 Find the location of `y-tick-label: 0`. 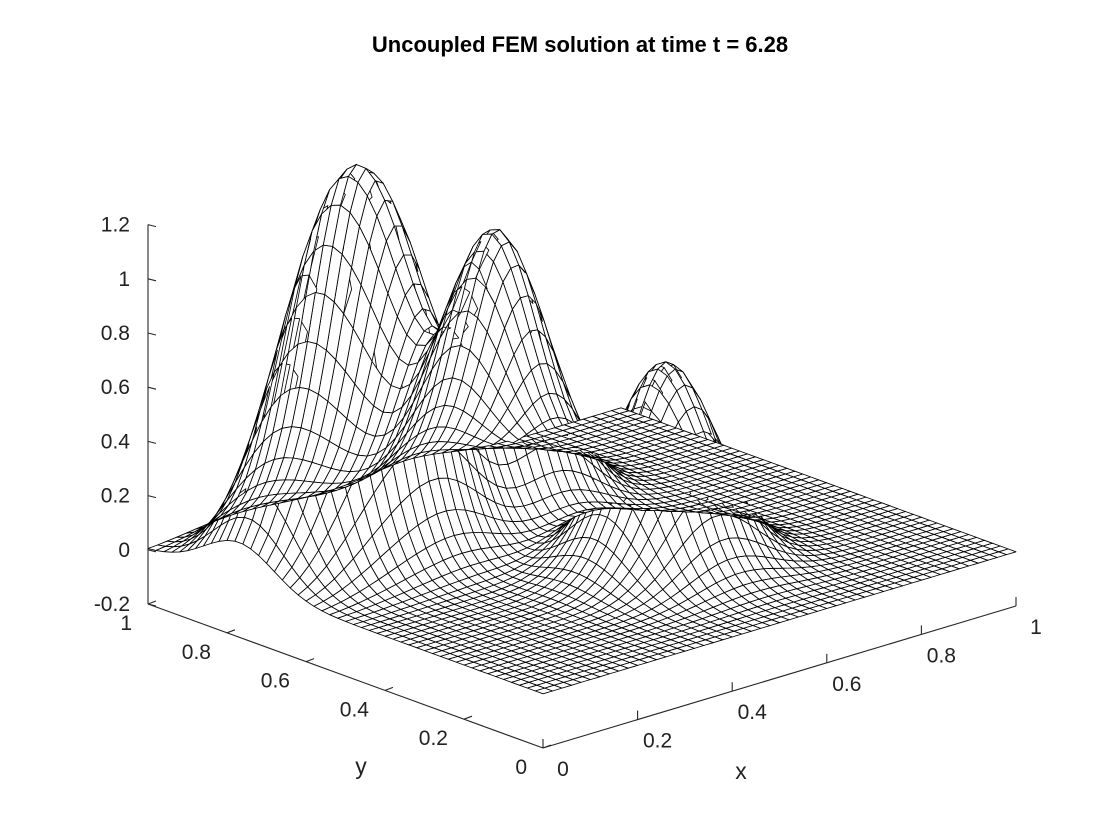

y-tick-label: 0 is located at coordinates (521, 767).